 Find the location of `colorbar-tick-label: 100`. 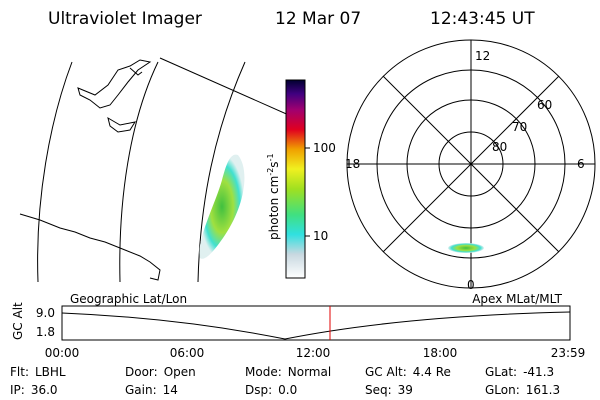

colorbar-tick-label: 100 is located at coordinates (324, 148).